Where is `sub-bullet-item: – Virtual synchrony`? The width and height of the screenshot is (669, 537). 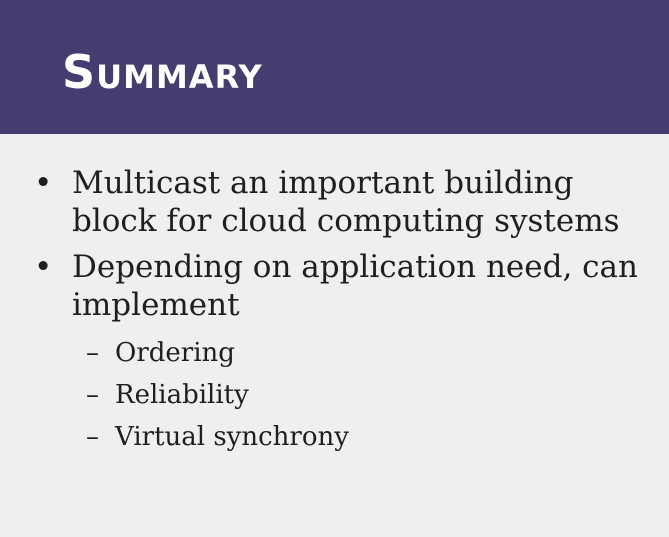
sub-bullet-item: – Virtual synchrony is located at coordinates (334, 437).